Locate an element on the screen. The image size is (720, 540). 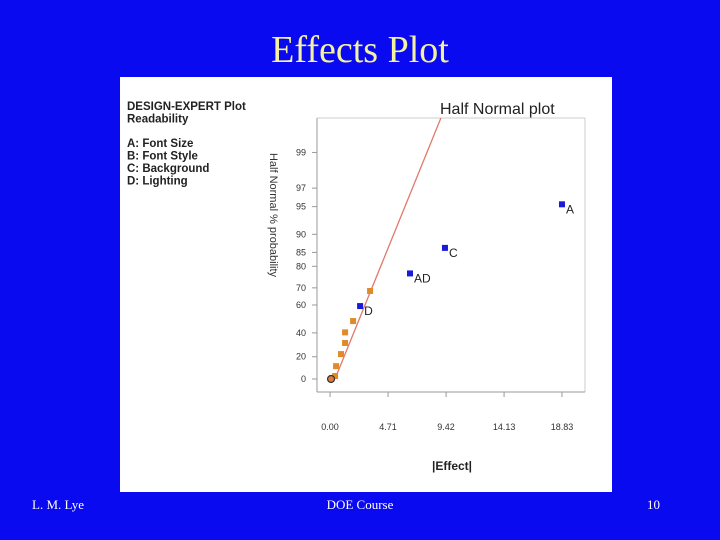
slide-title: Effects Plot is located at coordinates (360, 50).